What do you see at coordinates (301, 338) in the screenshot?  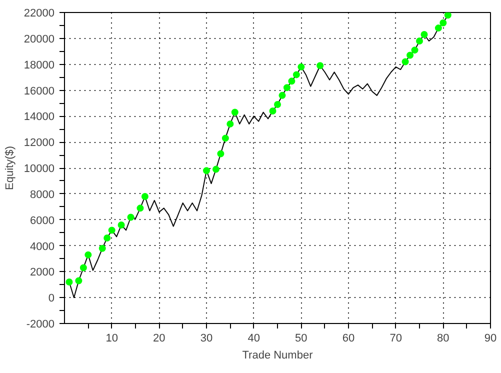 I see `x-tick-label: 50` at bounding box center [301, 338].